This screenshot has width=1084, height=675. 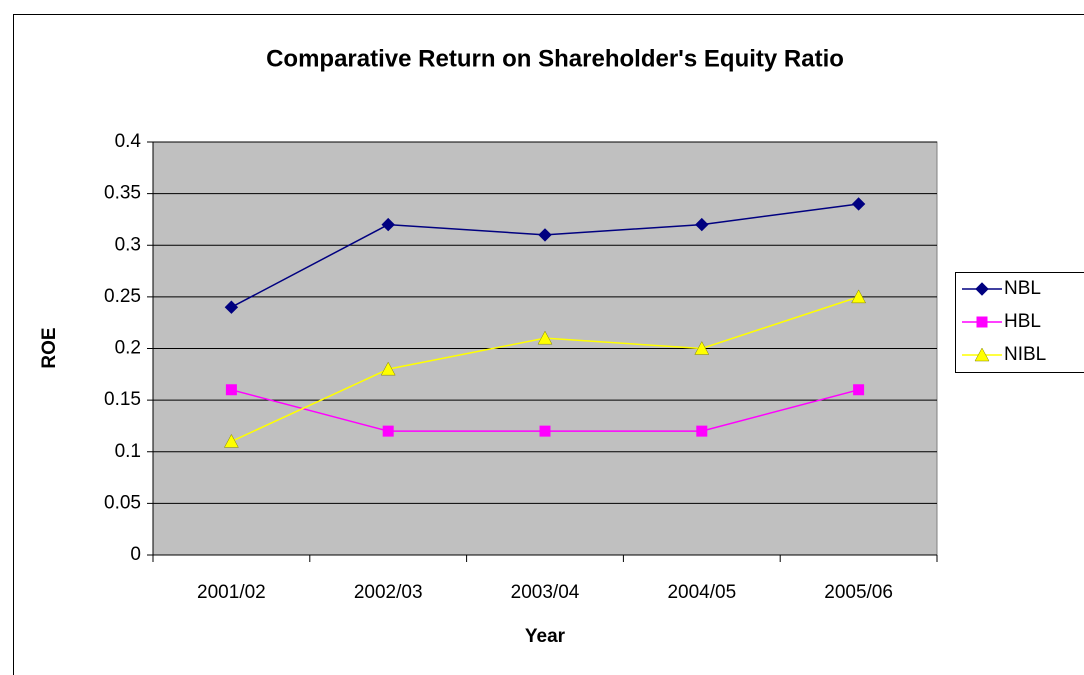 I want to click on y-axis-label: ROE, so click(x=49, y=347).